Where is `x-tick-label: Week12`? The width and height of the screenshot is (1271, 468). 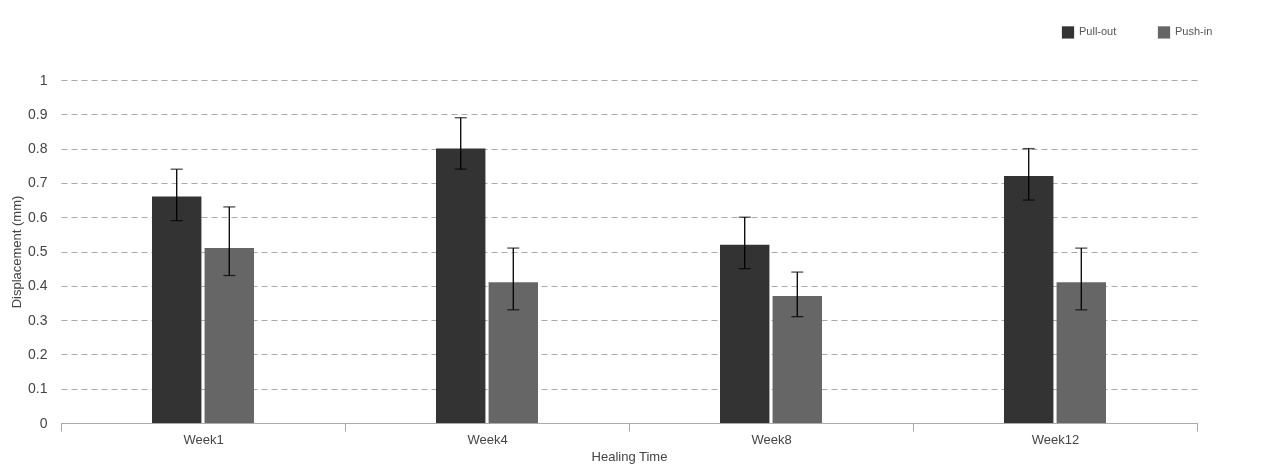
x-tick-label: Week12 is located at coordinates (1055, 439).